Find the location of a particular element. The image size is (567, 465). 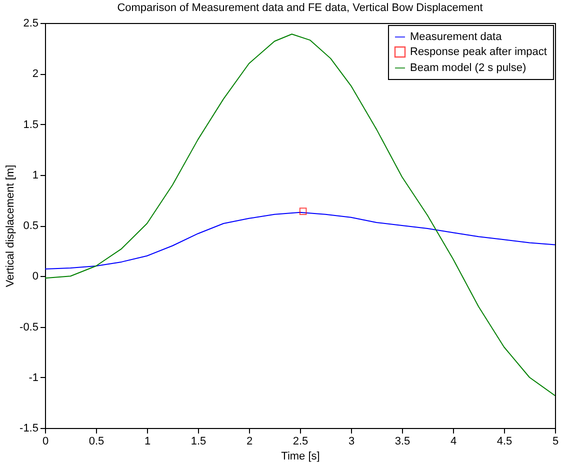

y-tick-label: 1 is located at coordinates (35, 175).